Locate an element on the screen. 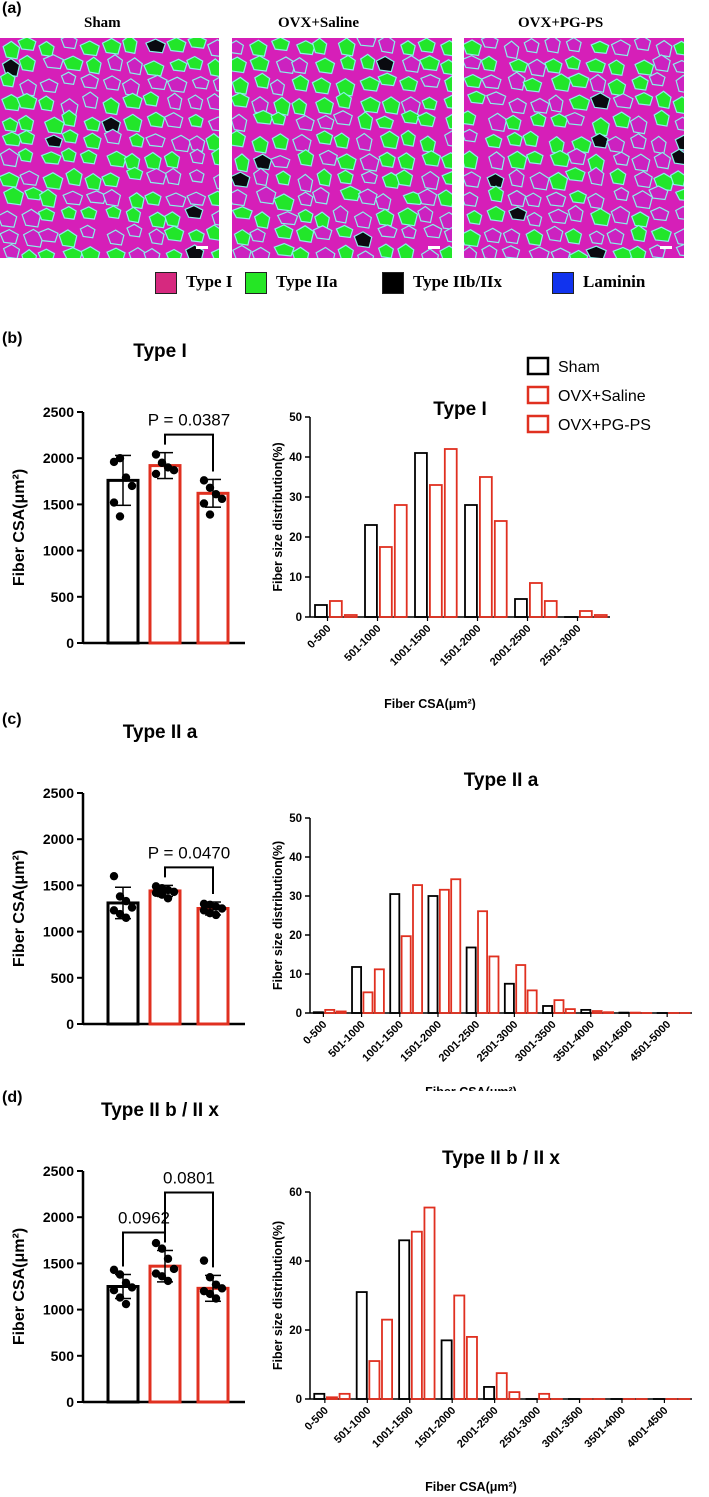 This screenshot has height=1497, width=709. b-hist-ylabel: Fiber size distribution(%) is located at coordinates (278, 516).